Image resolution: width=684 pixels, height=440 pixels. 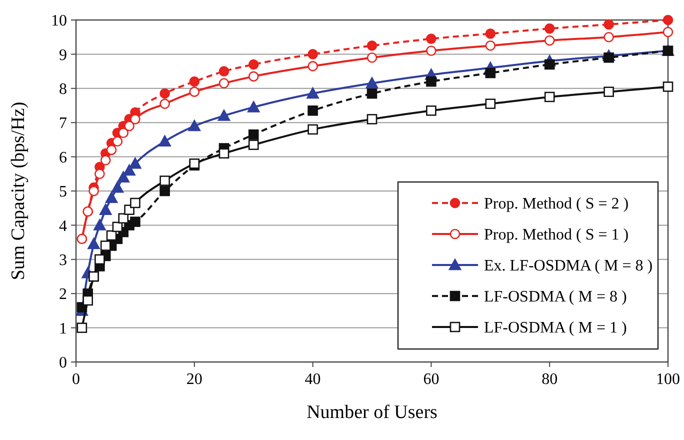 I want to click on legend-label: Prop. Method ( S = 1 ), so click(x=556, y=235).